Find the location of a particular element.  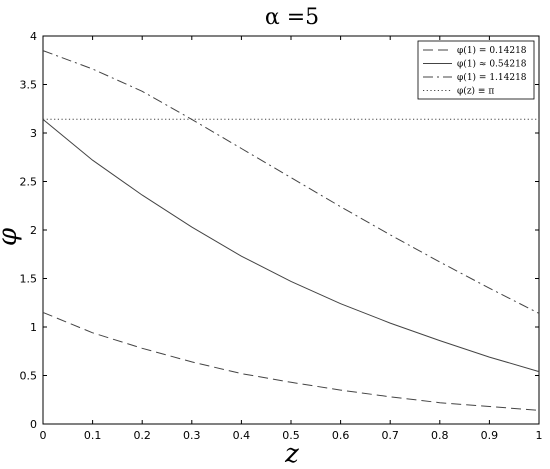

x-tick-label: 0.1 is located at coordinates (93, 435).